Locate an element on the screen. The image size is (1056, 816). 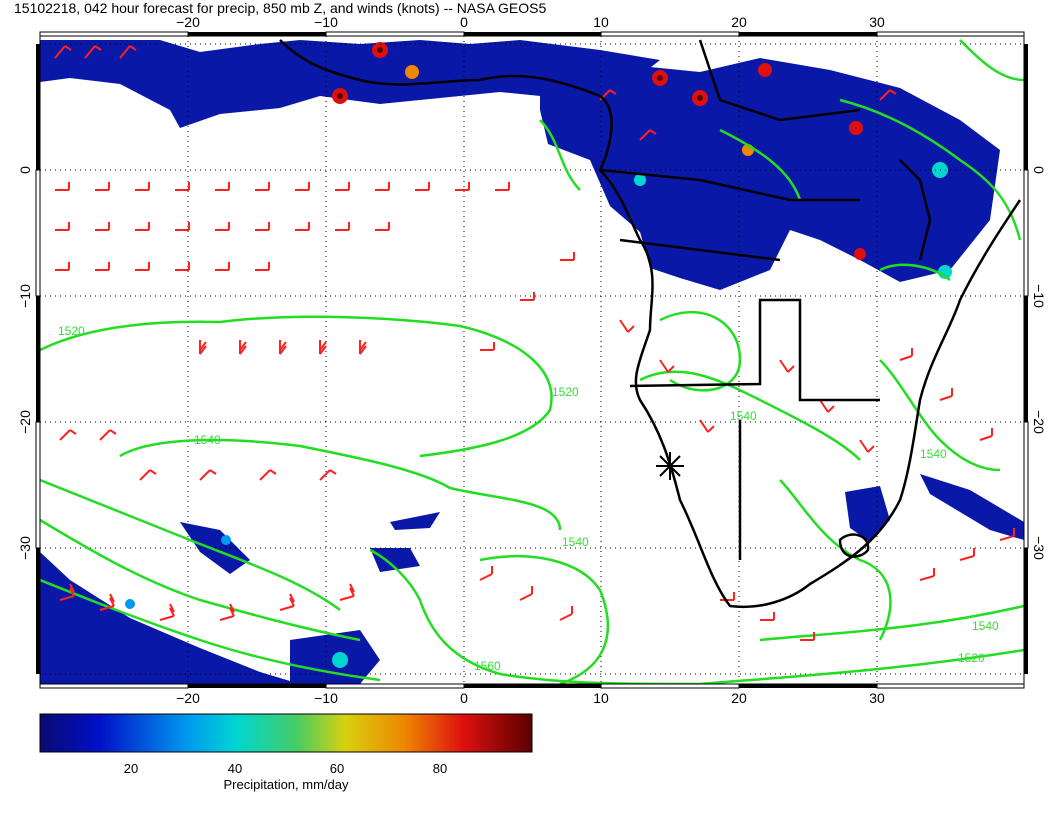
colorbar-tick-label: 40 is located at coordinates (235, 768).